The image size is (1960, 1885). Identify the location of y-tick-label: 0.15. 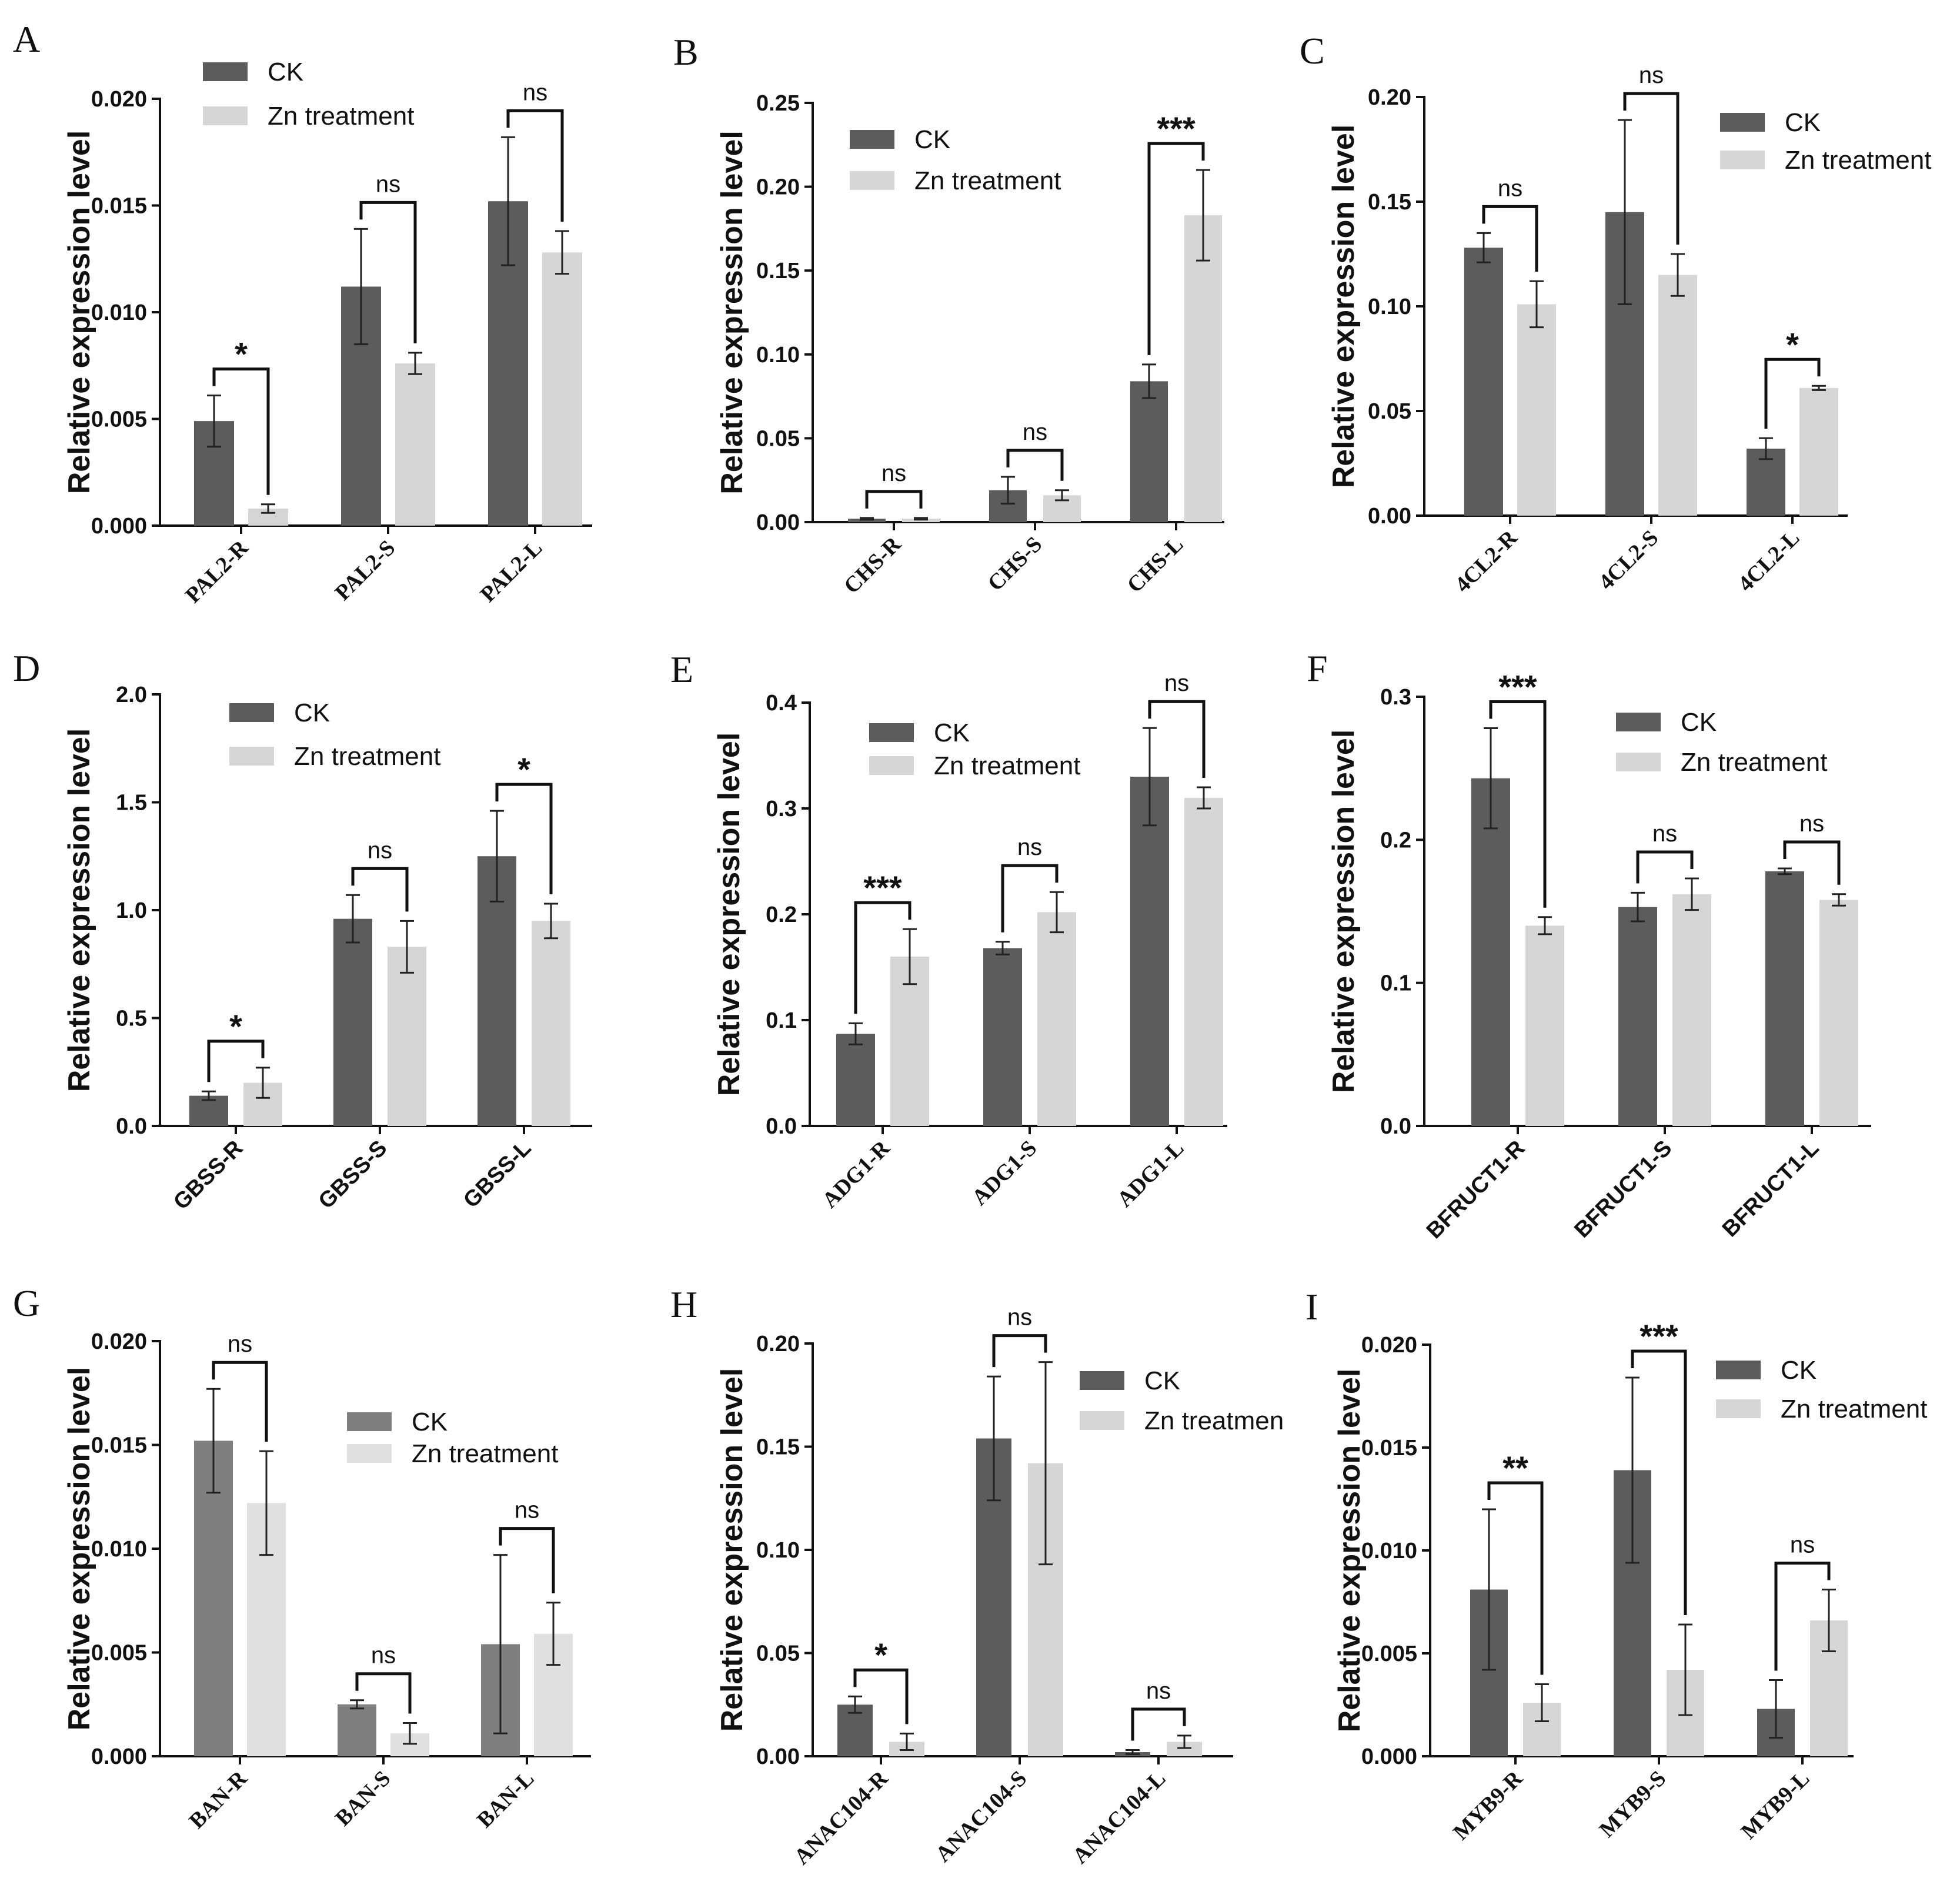
(778, 1447).